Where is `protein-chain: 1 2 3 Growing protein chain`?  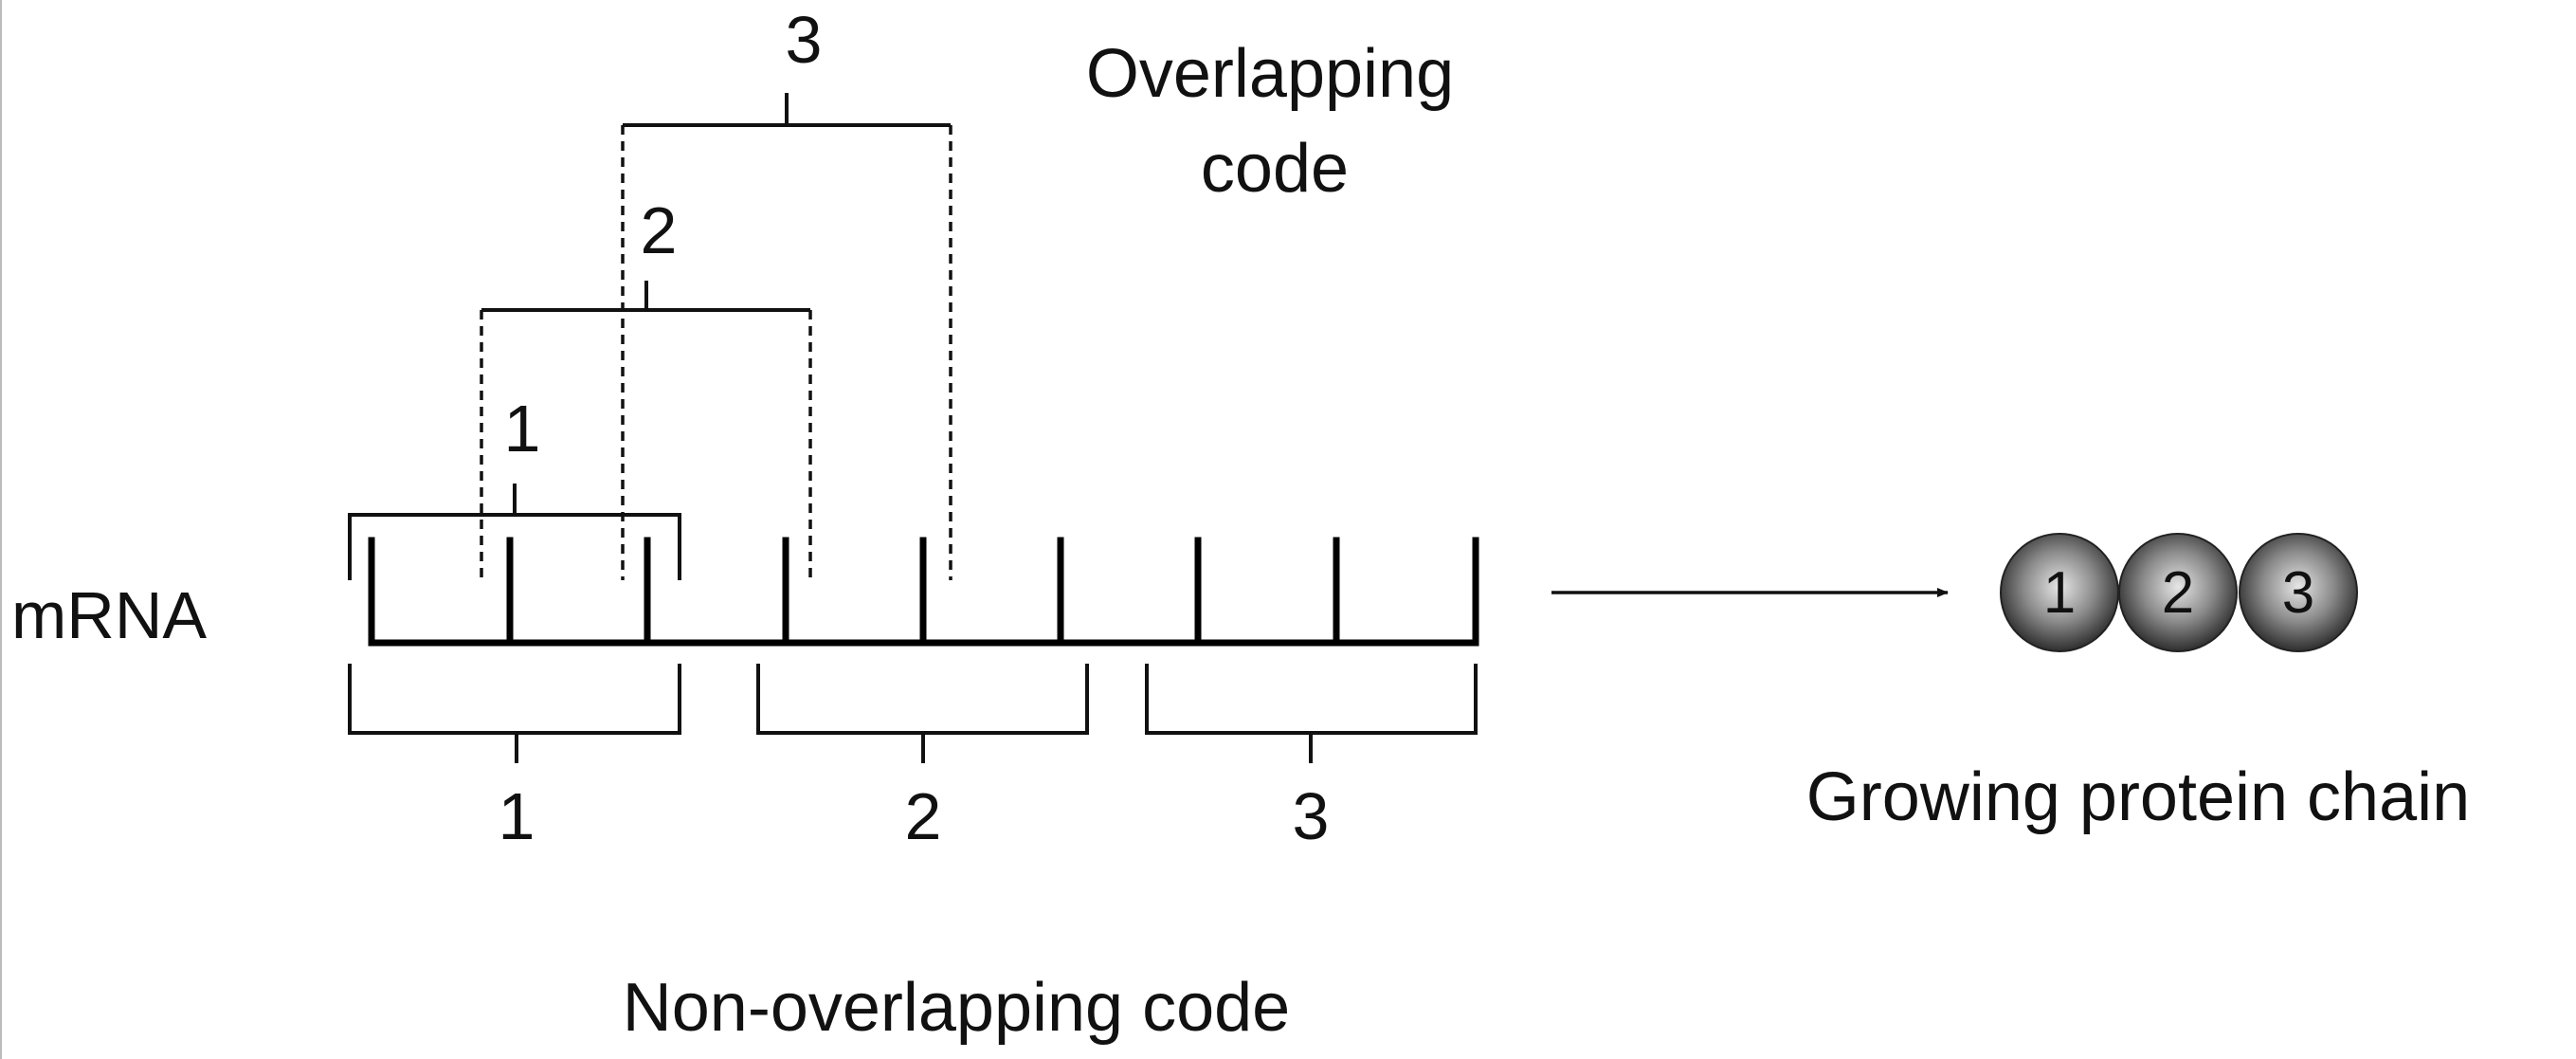
protein-chain: 1 2 3 Growing protein chain is located at coordinates (2138, 684).